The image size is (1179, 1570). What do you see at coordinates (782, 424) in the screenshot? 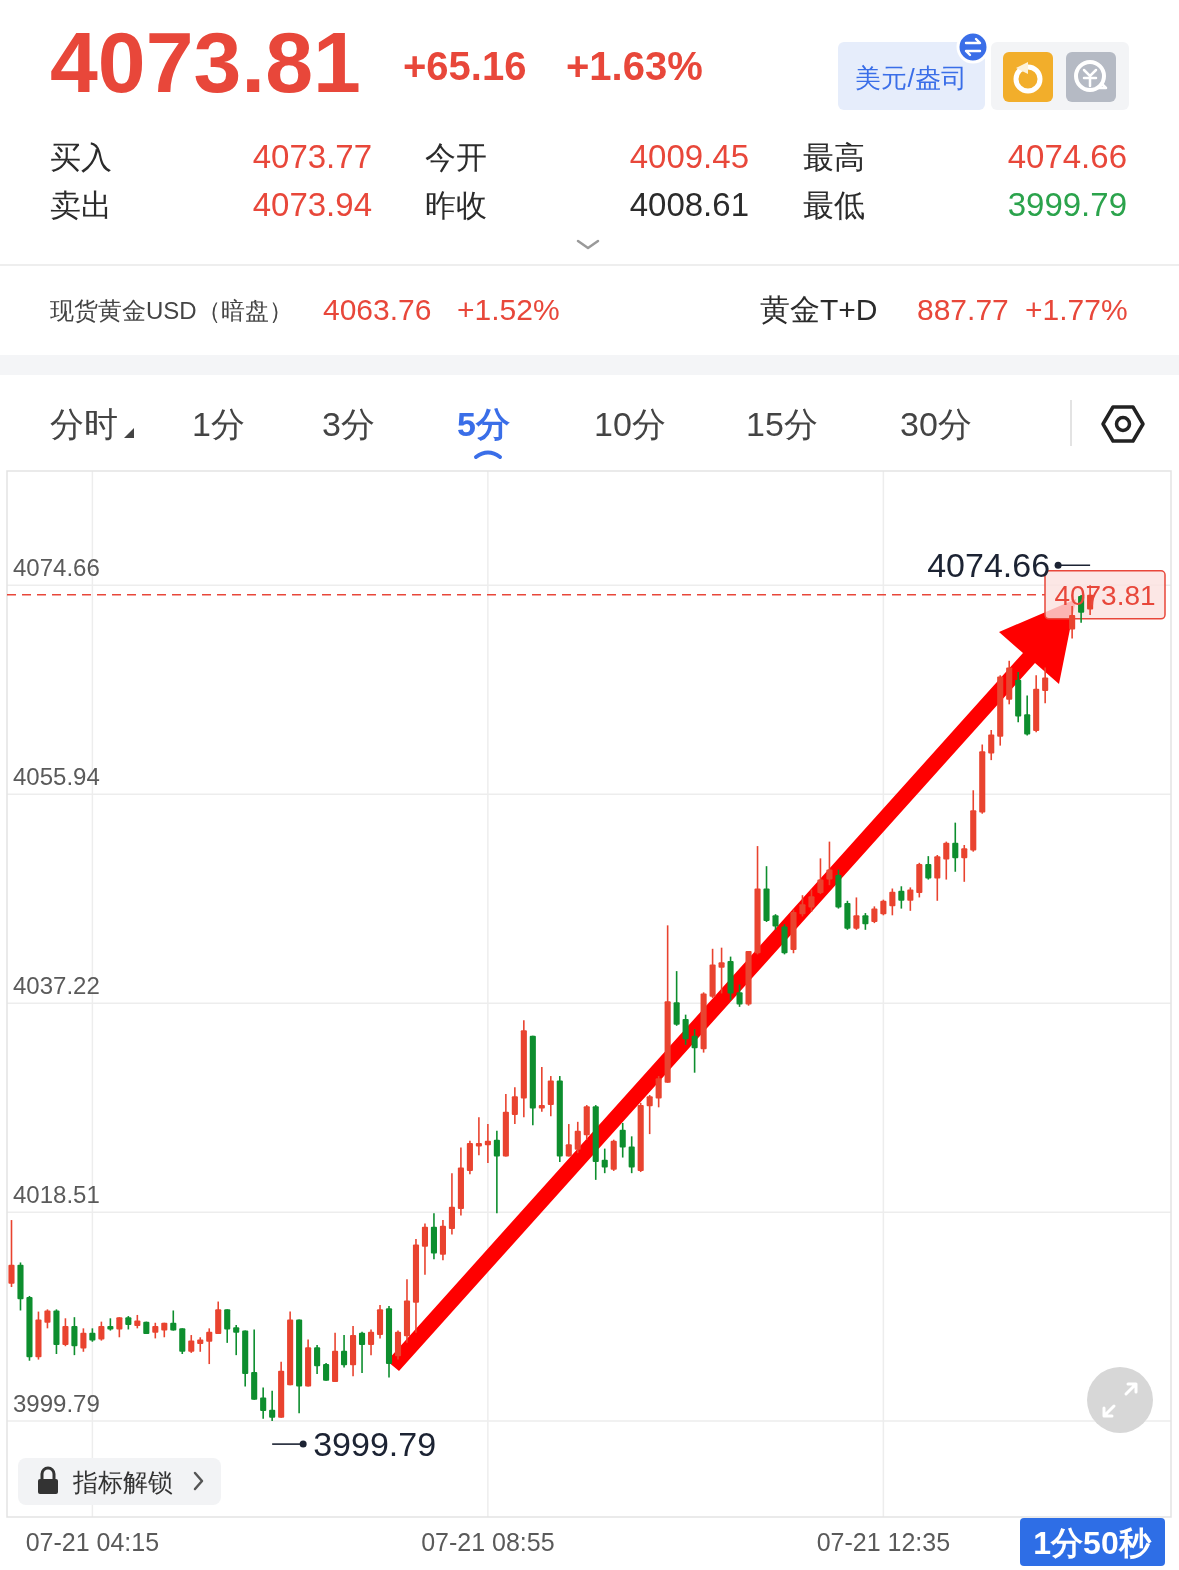
I see `text: 15分` at bounding box center [782, 424].